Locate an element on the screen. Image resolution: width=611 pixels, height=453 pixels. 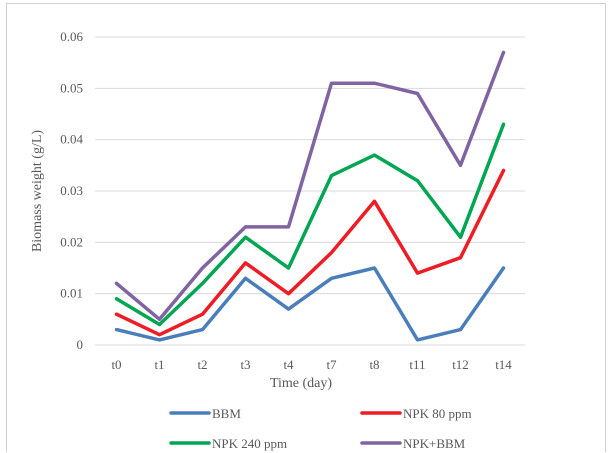
x-tick-label: t2 is located at coordinates (202, 364).